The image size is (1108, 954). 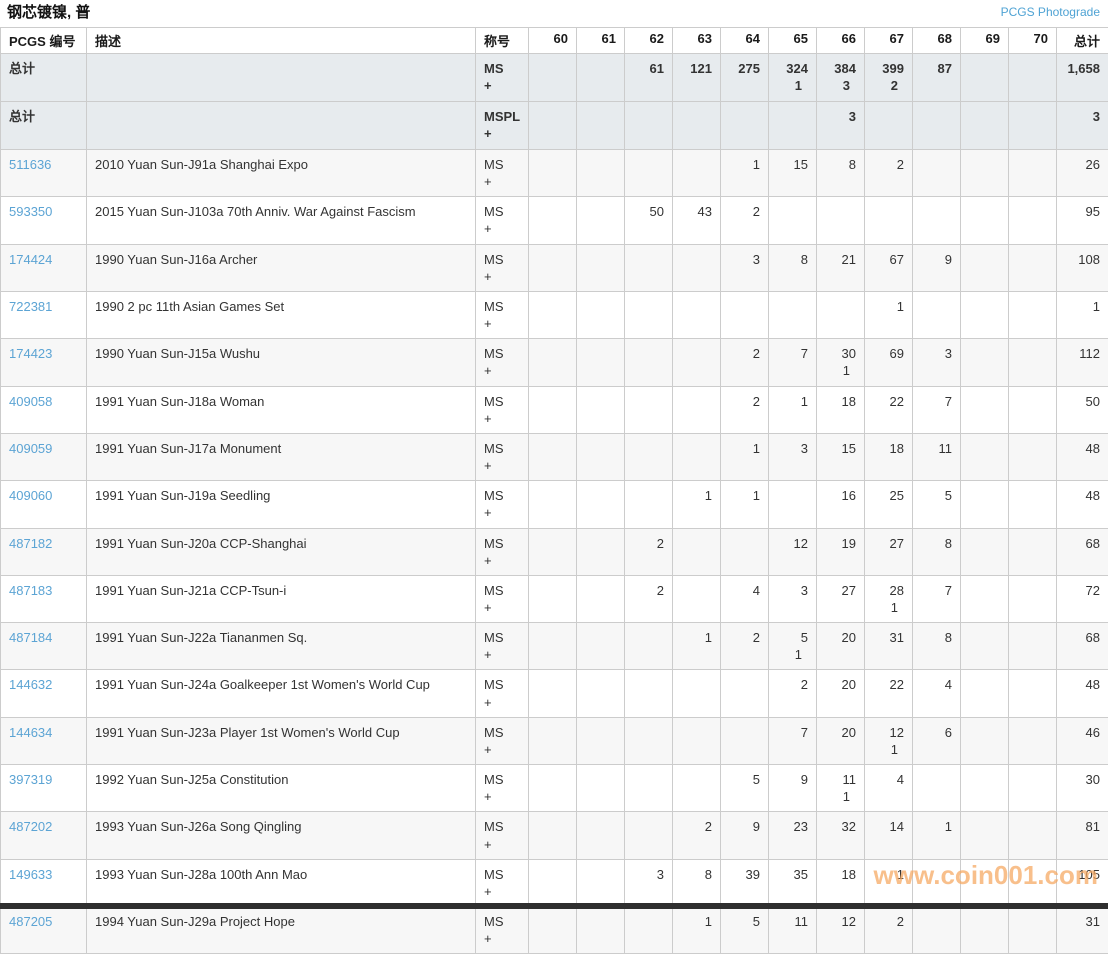 What do you see at coordinates (697, 78) in the screenshot?
I see `grade-cell: 121` at bounding box center [697, 78].